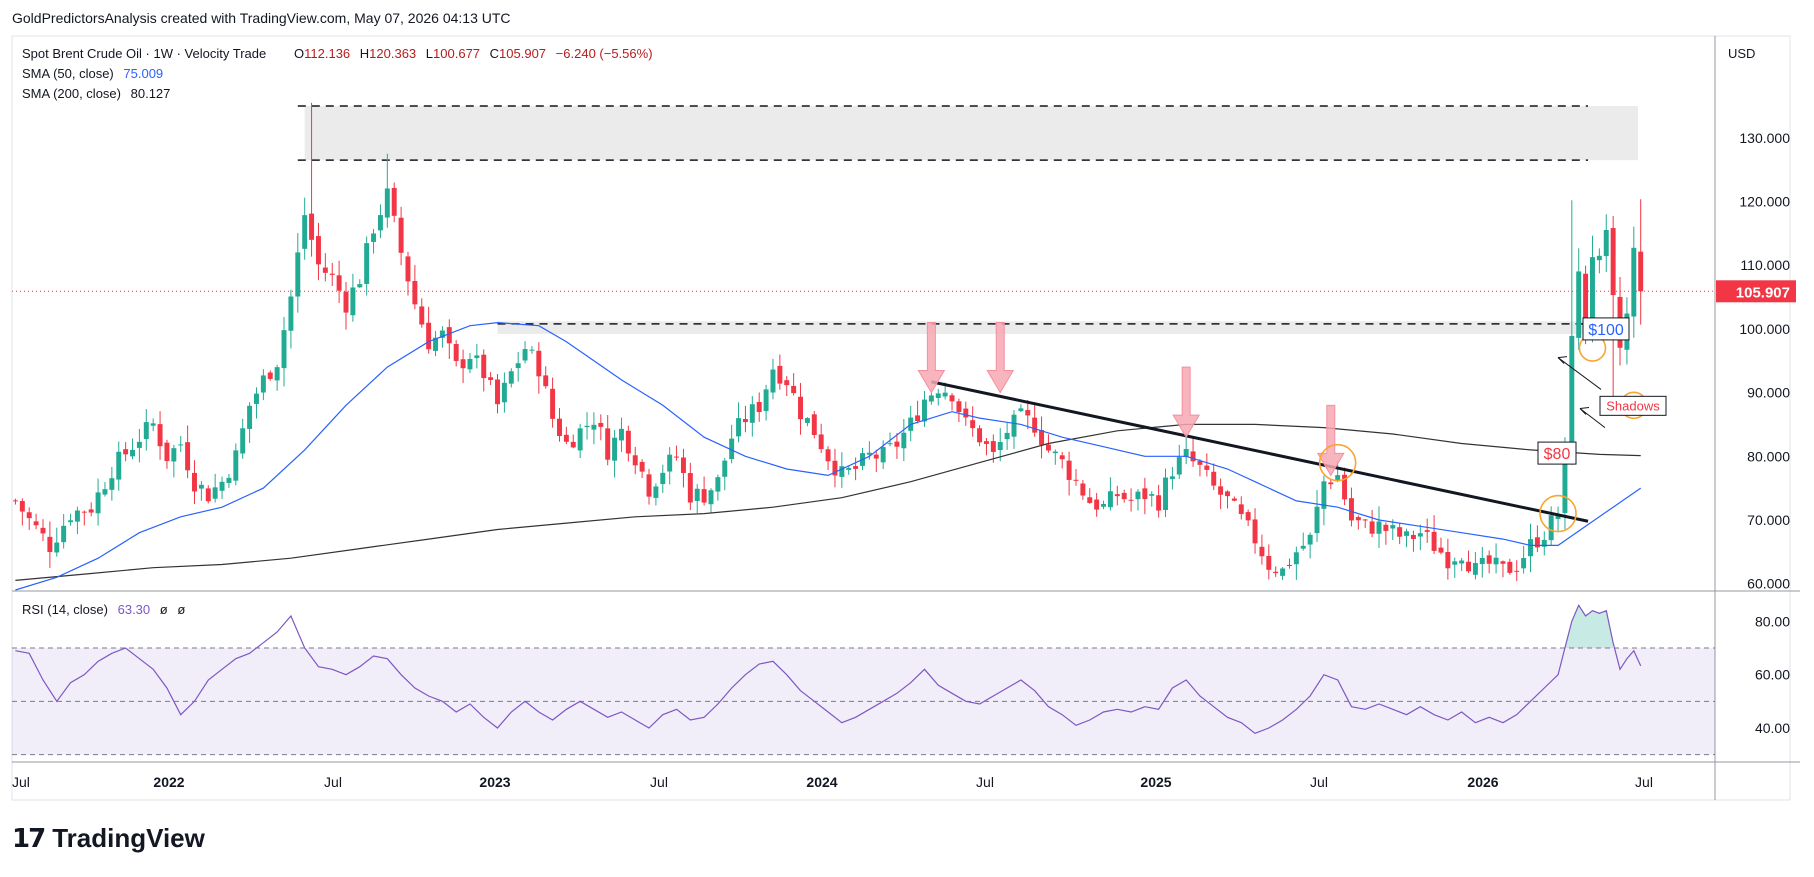 The image size is (1814, 877). Describe the element at coordinates (1768, 520) in the screenshot. I see `price-tick-label: 70.000` at that location.